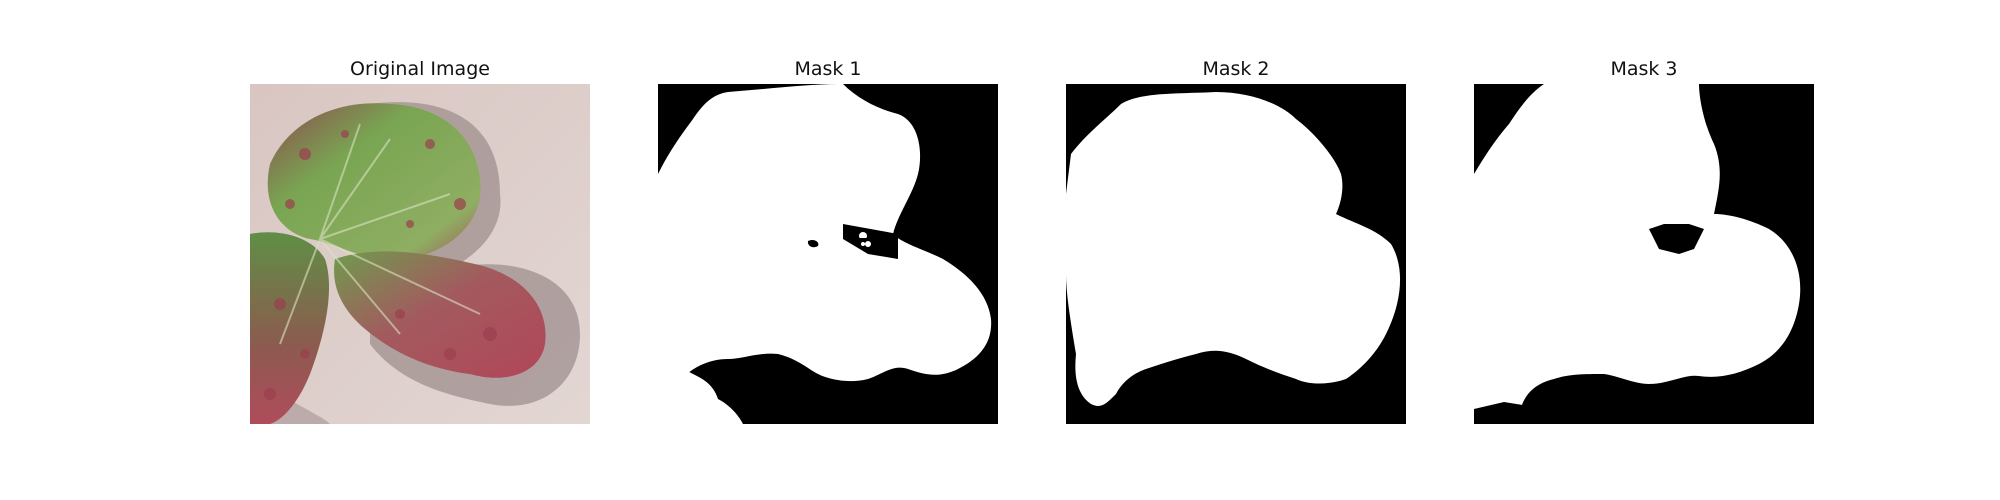  Describe the element at coordinates (420, 69) in the screenshot. I see `panel-title: Original Image` at that location.